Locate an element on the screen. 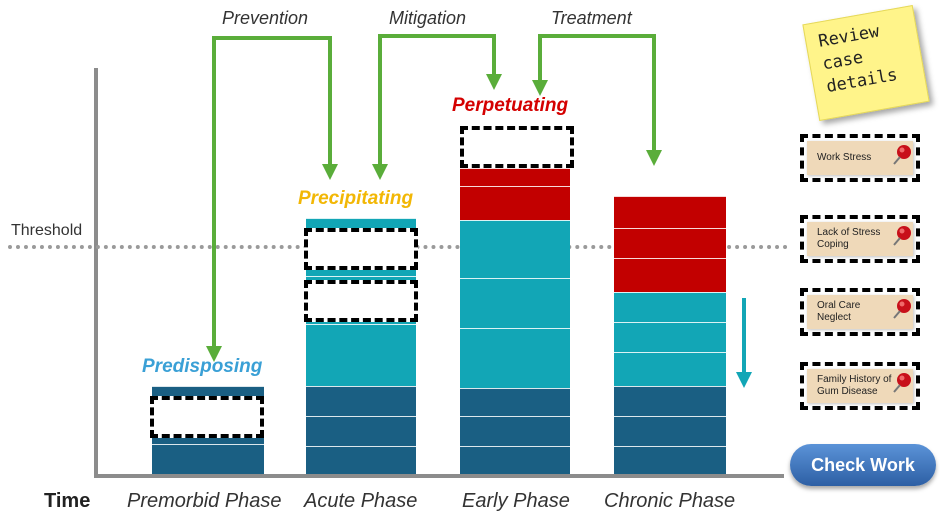 The height and width of the screenshot is (528, 940). card-lack-of-stress-coping: Lack of Stress Coping is located at coordinates (860, 239).